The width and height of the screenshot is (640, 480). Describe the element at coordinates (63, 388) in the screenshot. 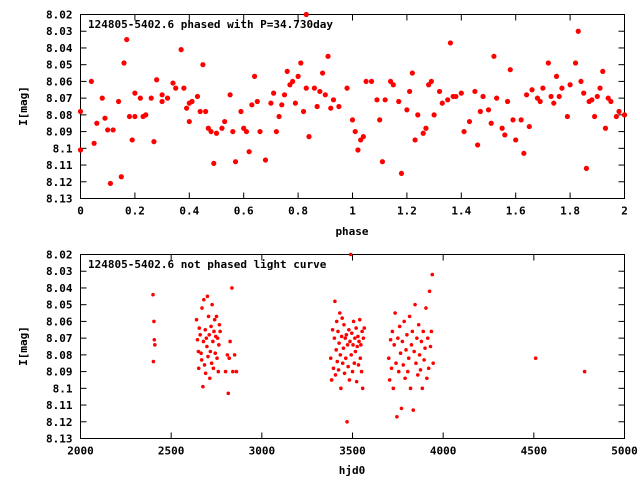

I see `y-tick-label: 8.1` at that location.